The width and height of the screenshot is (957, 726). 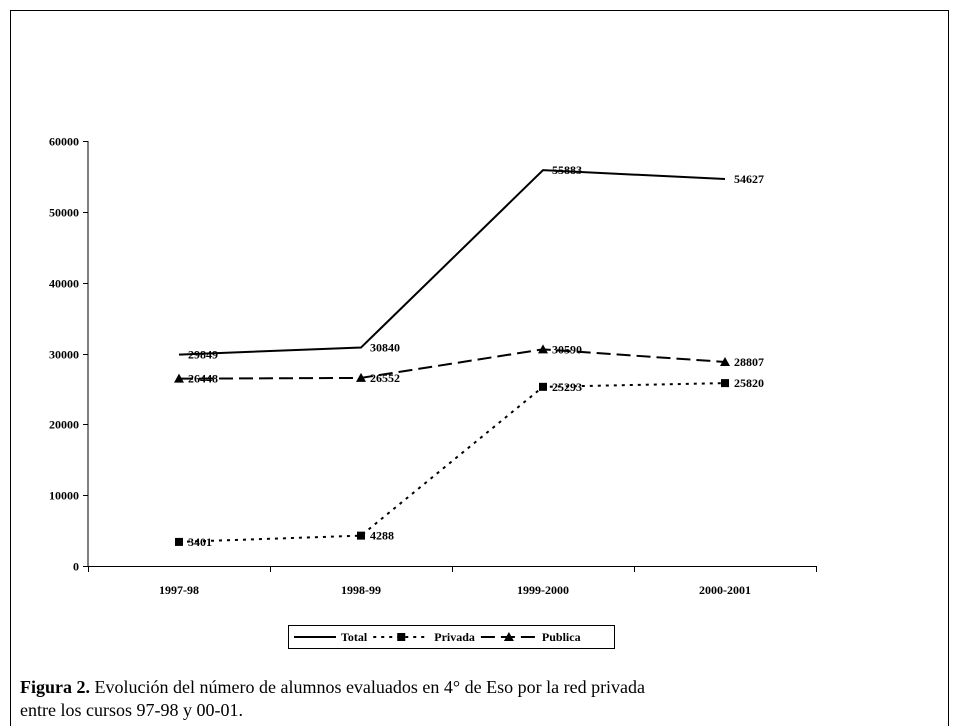 I want to click on x-tick-label: 1999-2000, so click(x=543, y=590).